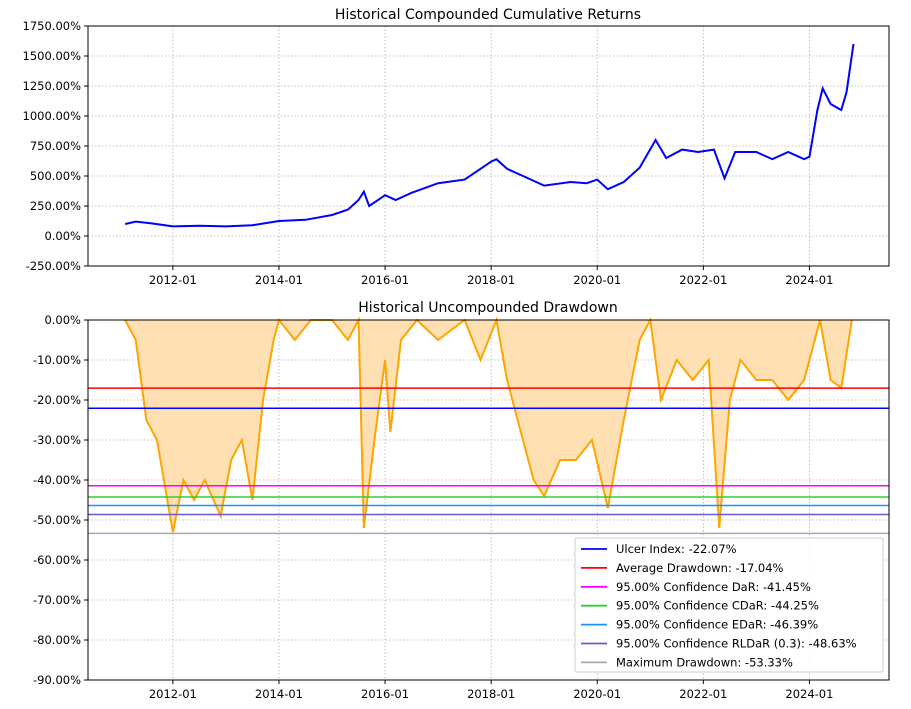 The width and height of the screenshot is (911, 709). I want to click on legend-label: 95.00% Confidence DaR: -41.45%, so click(713, 587).